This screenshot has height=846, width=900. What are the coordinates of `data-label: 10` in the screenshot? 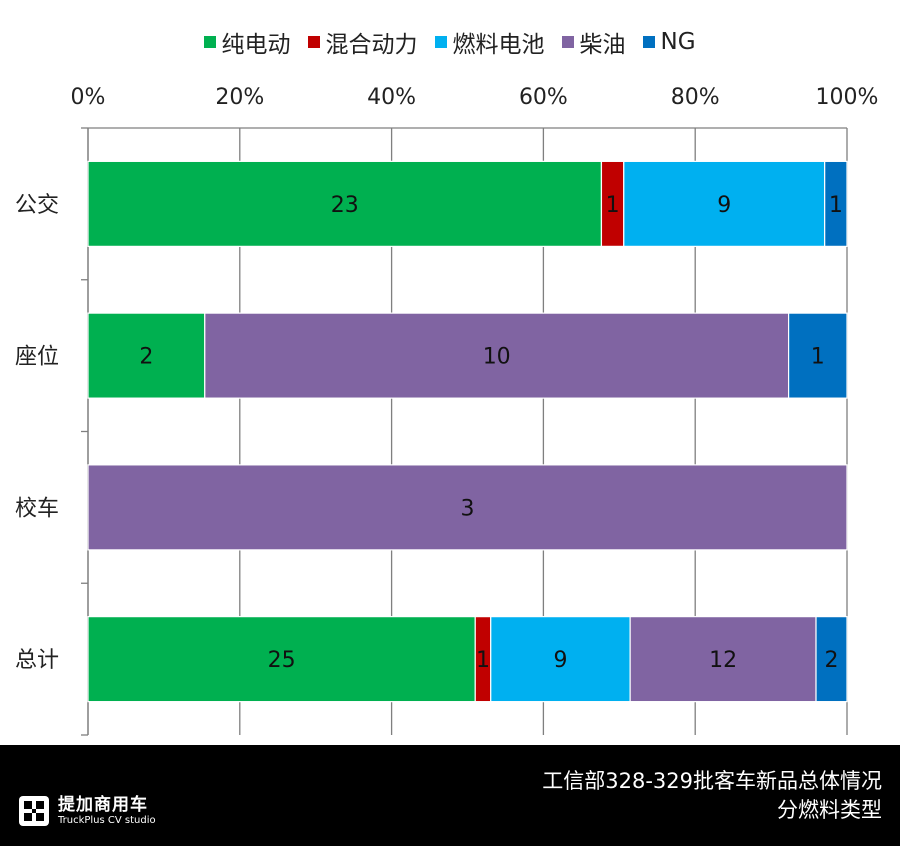 It's located at (497, 357).